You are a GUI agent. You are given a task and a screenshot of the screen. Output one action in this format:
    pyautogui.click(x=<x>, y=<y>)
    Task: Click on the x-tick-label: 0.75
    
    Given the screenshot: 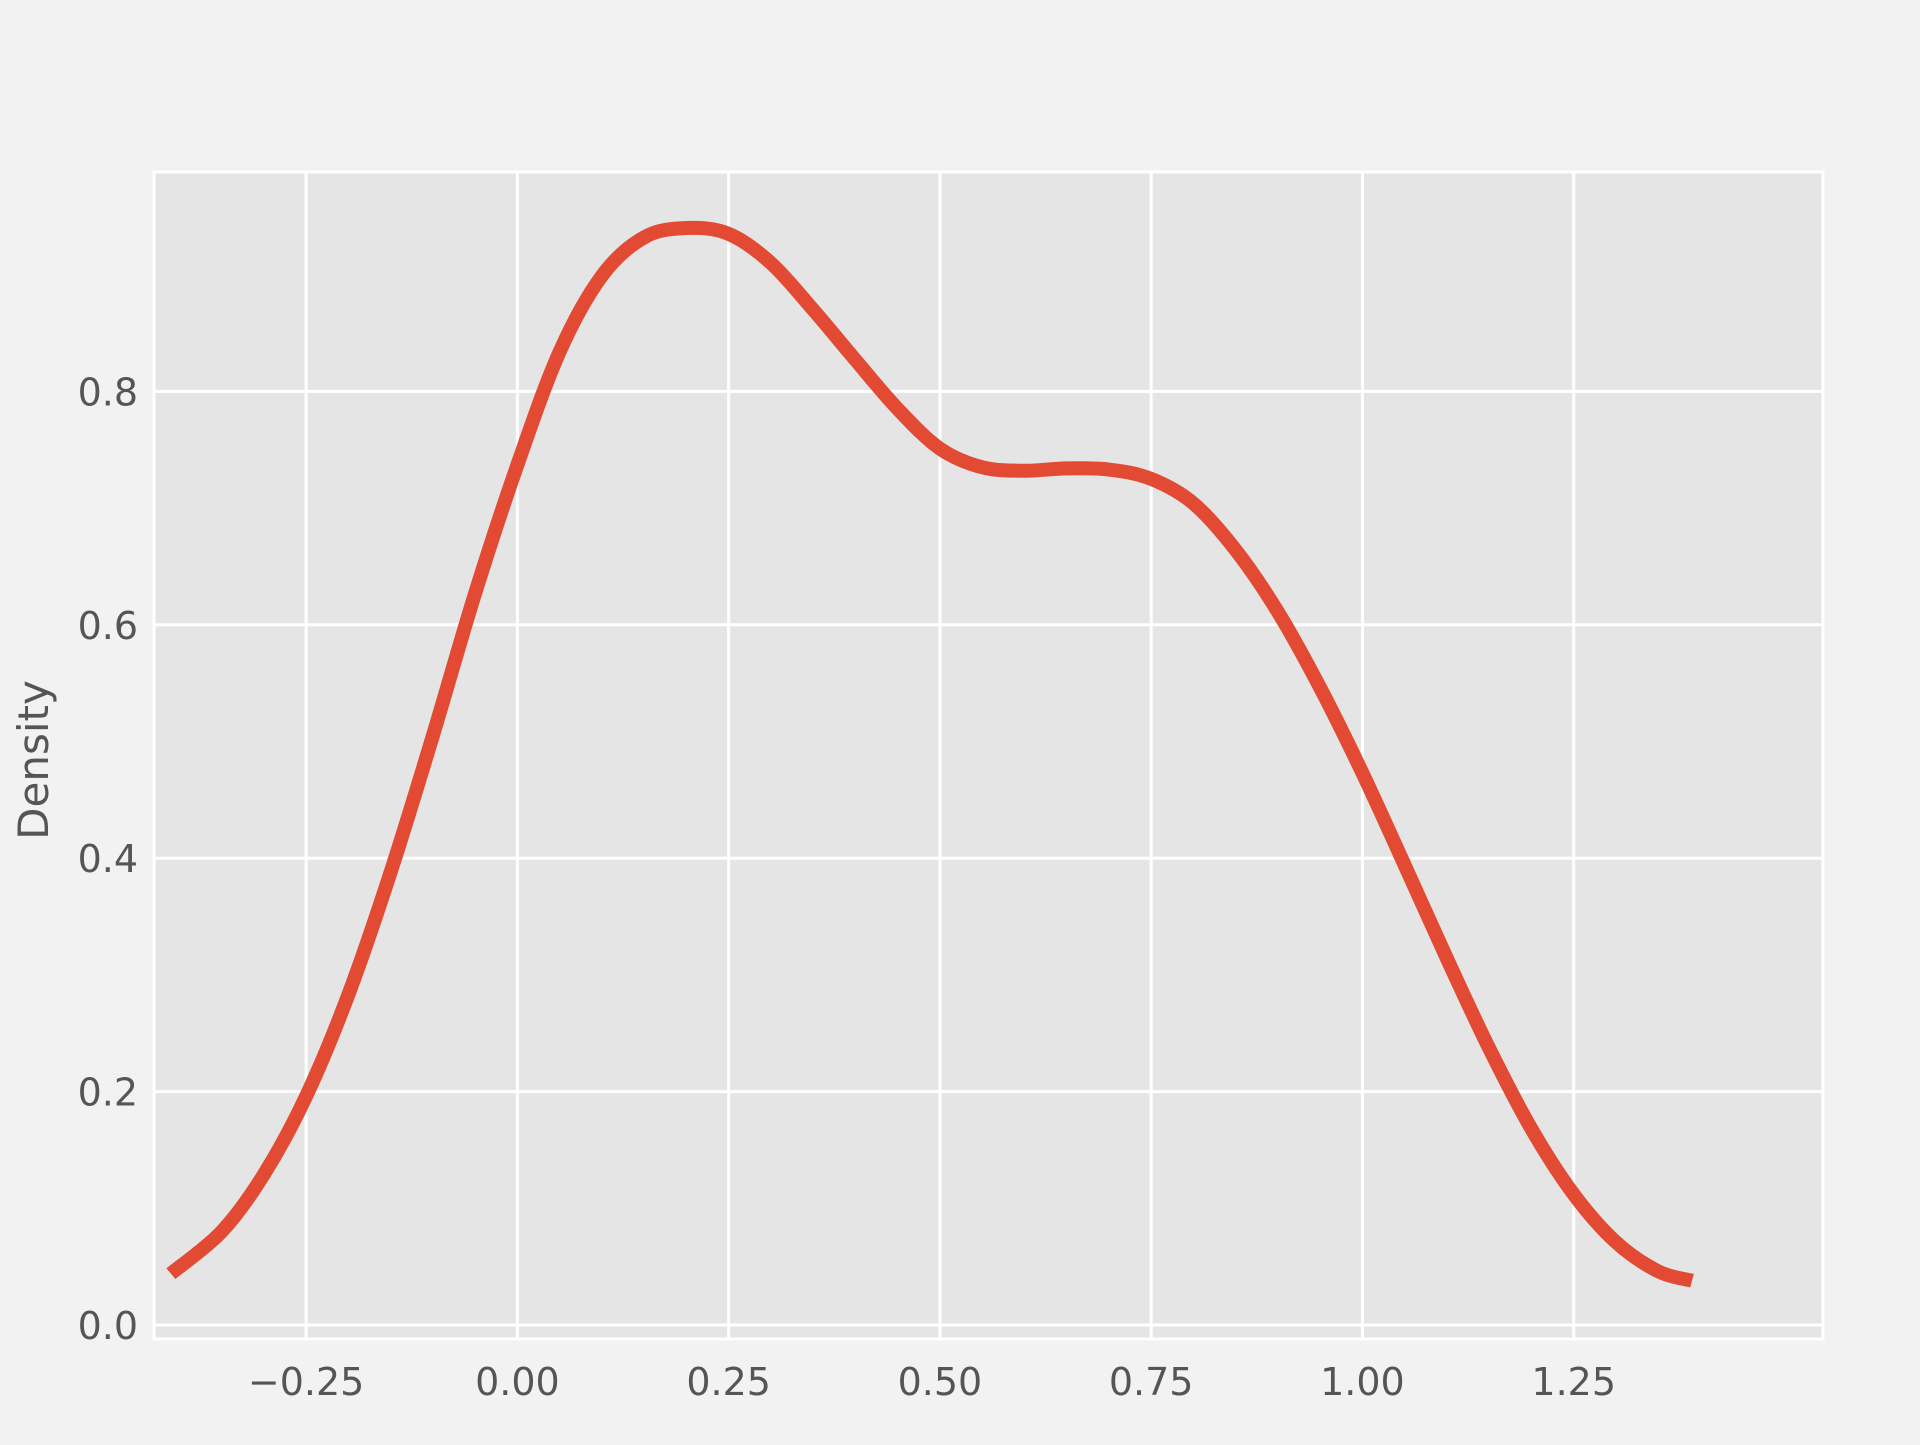 What is the action you would take?
    pyautogui.click(x=1151, y=1382)
    